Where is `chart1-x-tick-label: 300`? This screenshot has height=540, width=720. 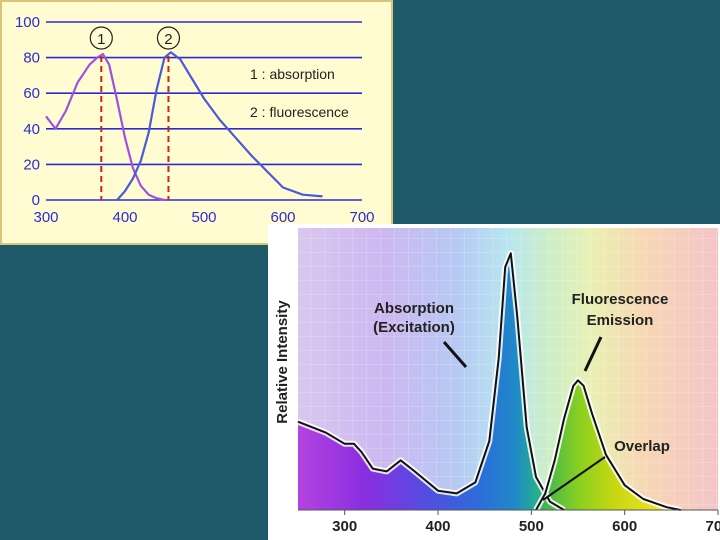 chart1-x-tick-label: 300 is located at coordinates (45, 217).